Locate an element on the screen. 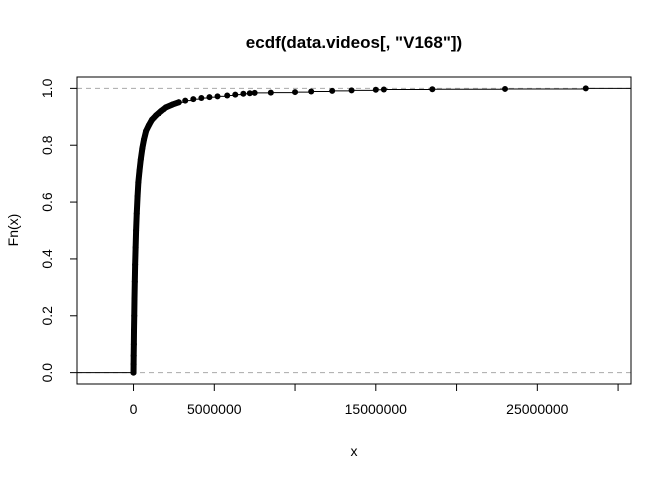 This screenshot has width=672, height=480. x-tick-label-1: 5000000 is located at coordinates (214, 409).